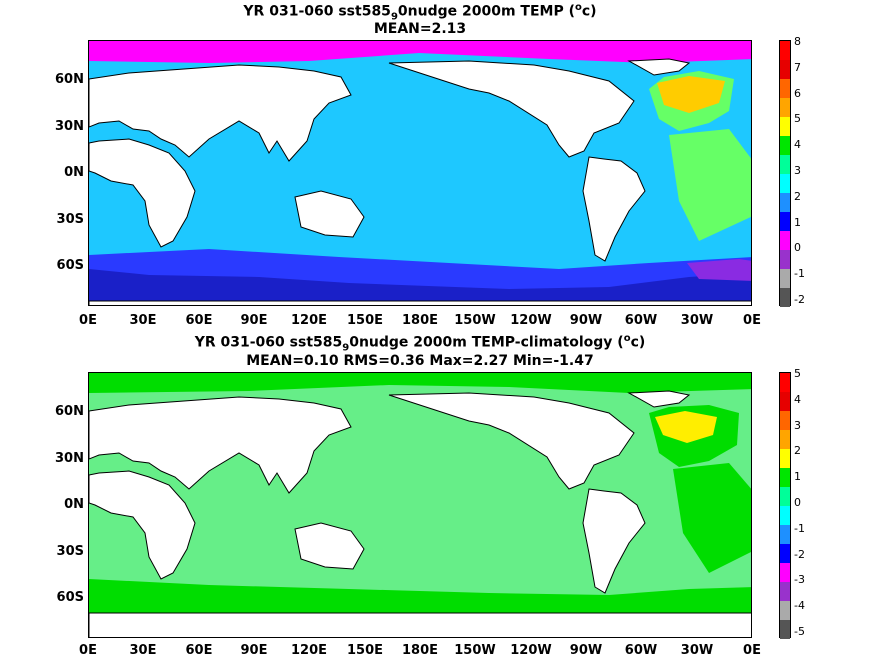 This screenshot has width=884, height=663. Describe the element at coordinates (627, 338) in the screenshot. I see `panel2-title-sup: o` at that location.